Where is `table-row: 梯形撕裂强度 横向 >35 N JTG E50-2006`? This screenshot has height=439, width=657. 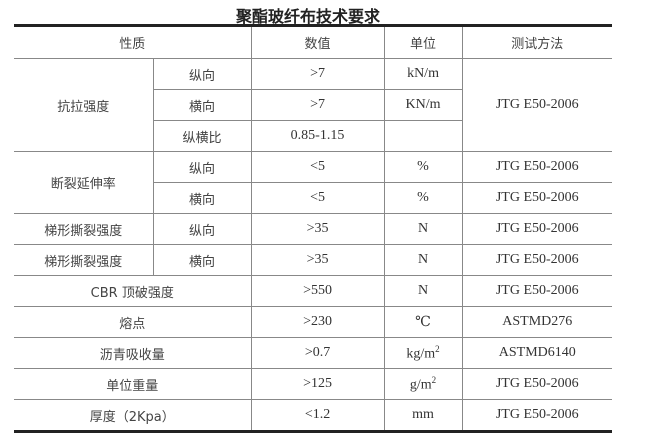 table-row: 梯形撕裂强度 横向 >35 N JTG E50-2006 is located at coordinates (313, 260).